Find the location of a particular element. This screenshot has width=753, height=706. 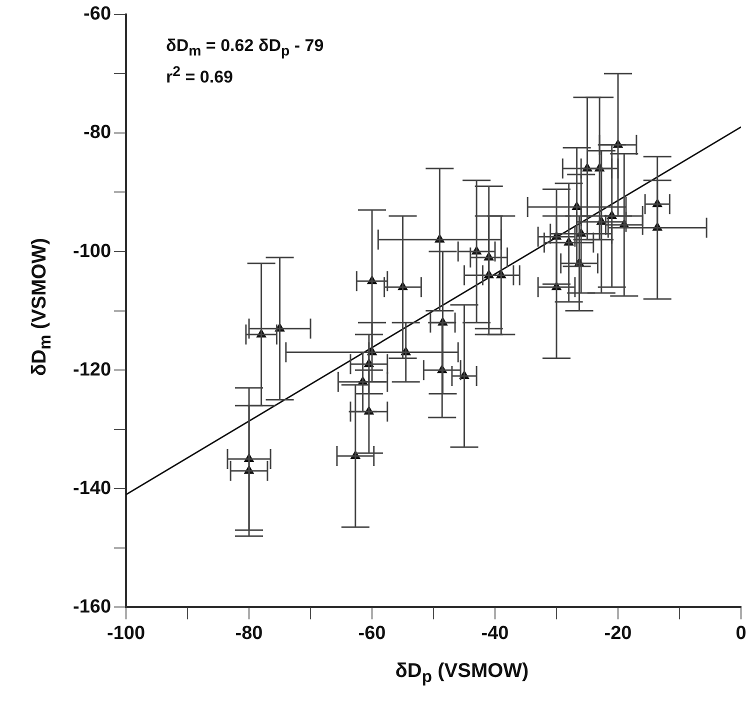

y-tick-label: -140 is located at coordinates (92, 488).